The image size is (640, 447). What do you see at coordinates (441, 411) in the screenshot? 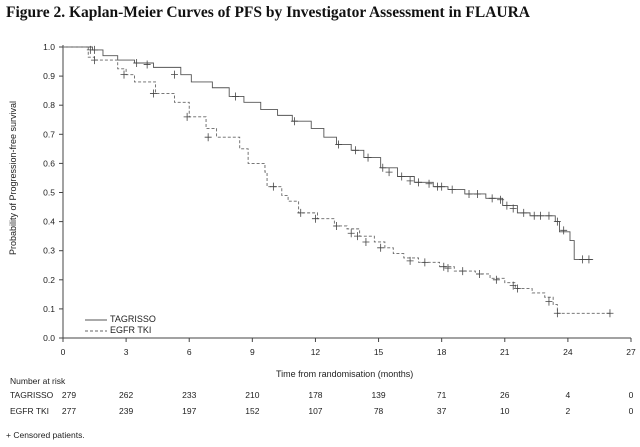
I see `risk-cell: 37` at bounding box center [441, 411].